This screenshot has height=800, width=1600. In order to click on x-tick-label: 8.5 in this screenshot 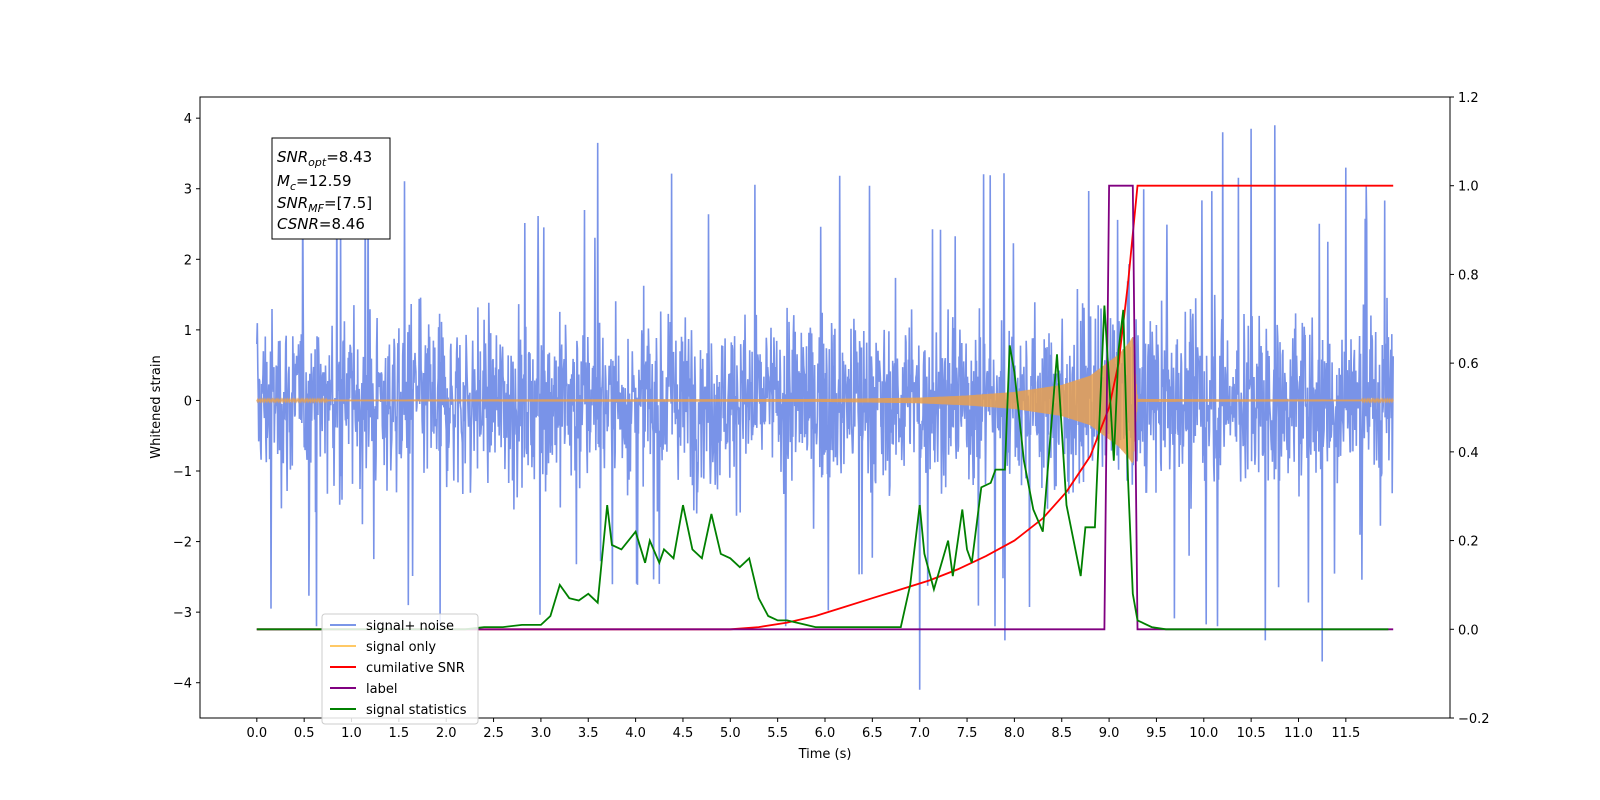, I will do `click(1061, 733)`.